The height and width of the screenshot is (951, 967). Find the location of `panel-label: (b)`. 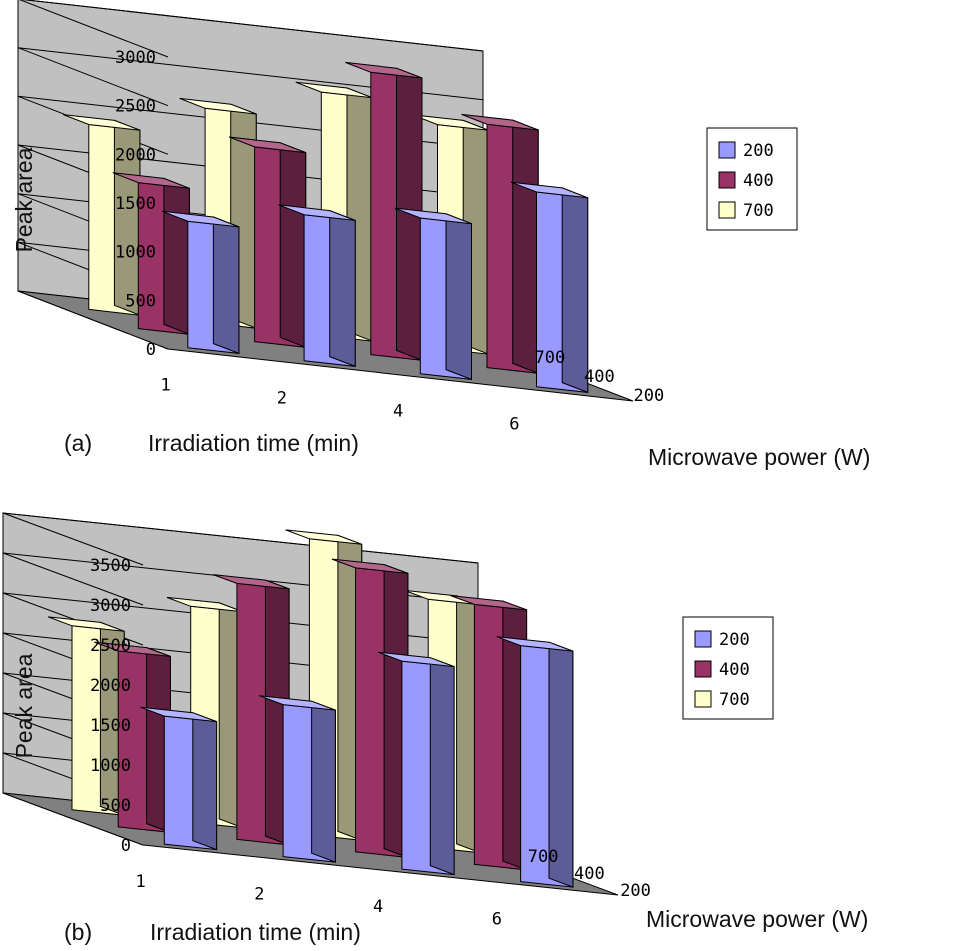

panel-label: (b) is located at coordinates (78, 932).